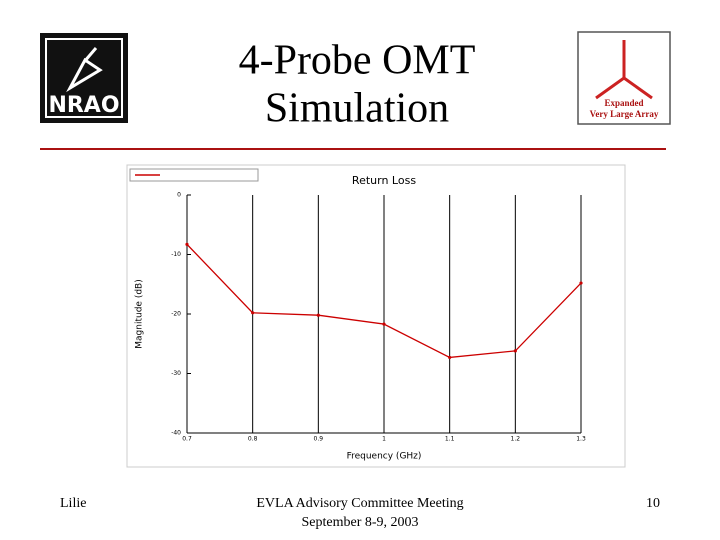  What do you see at coordinates (73, 503) in the screenshot?
I see `footer-author: Lilie` at bounding box center [73, 503].